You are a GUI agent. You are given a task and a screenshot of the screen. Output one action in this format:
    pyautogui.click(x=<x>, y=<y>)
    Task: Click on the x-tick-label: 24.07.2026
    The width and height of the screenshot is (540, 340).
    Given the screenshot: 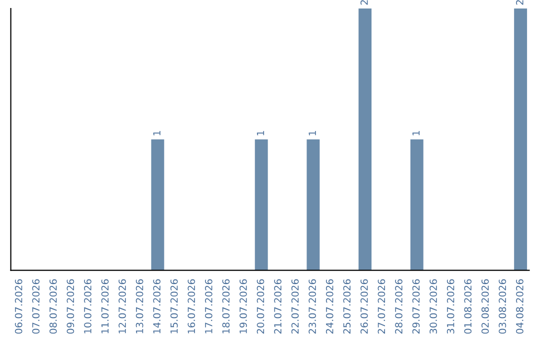 What is the action you would take?
    pyautogui.click(x=330, y=306)
    